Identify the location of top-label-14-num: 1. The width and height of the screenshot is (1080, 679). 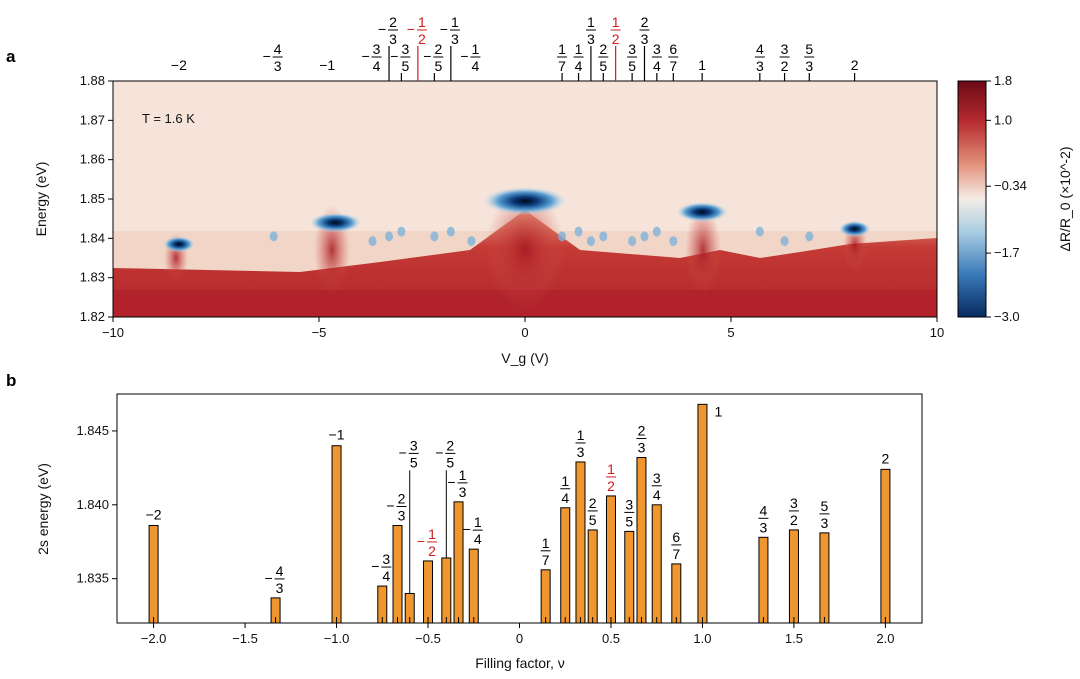
(616, 22).